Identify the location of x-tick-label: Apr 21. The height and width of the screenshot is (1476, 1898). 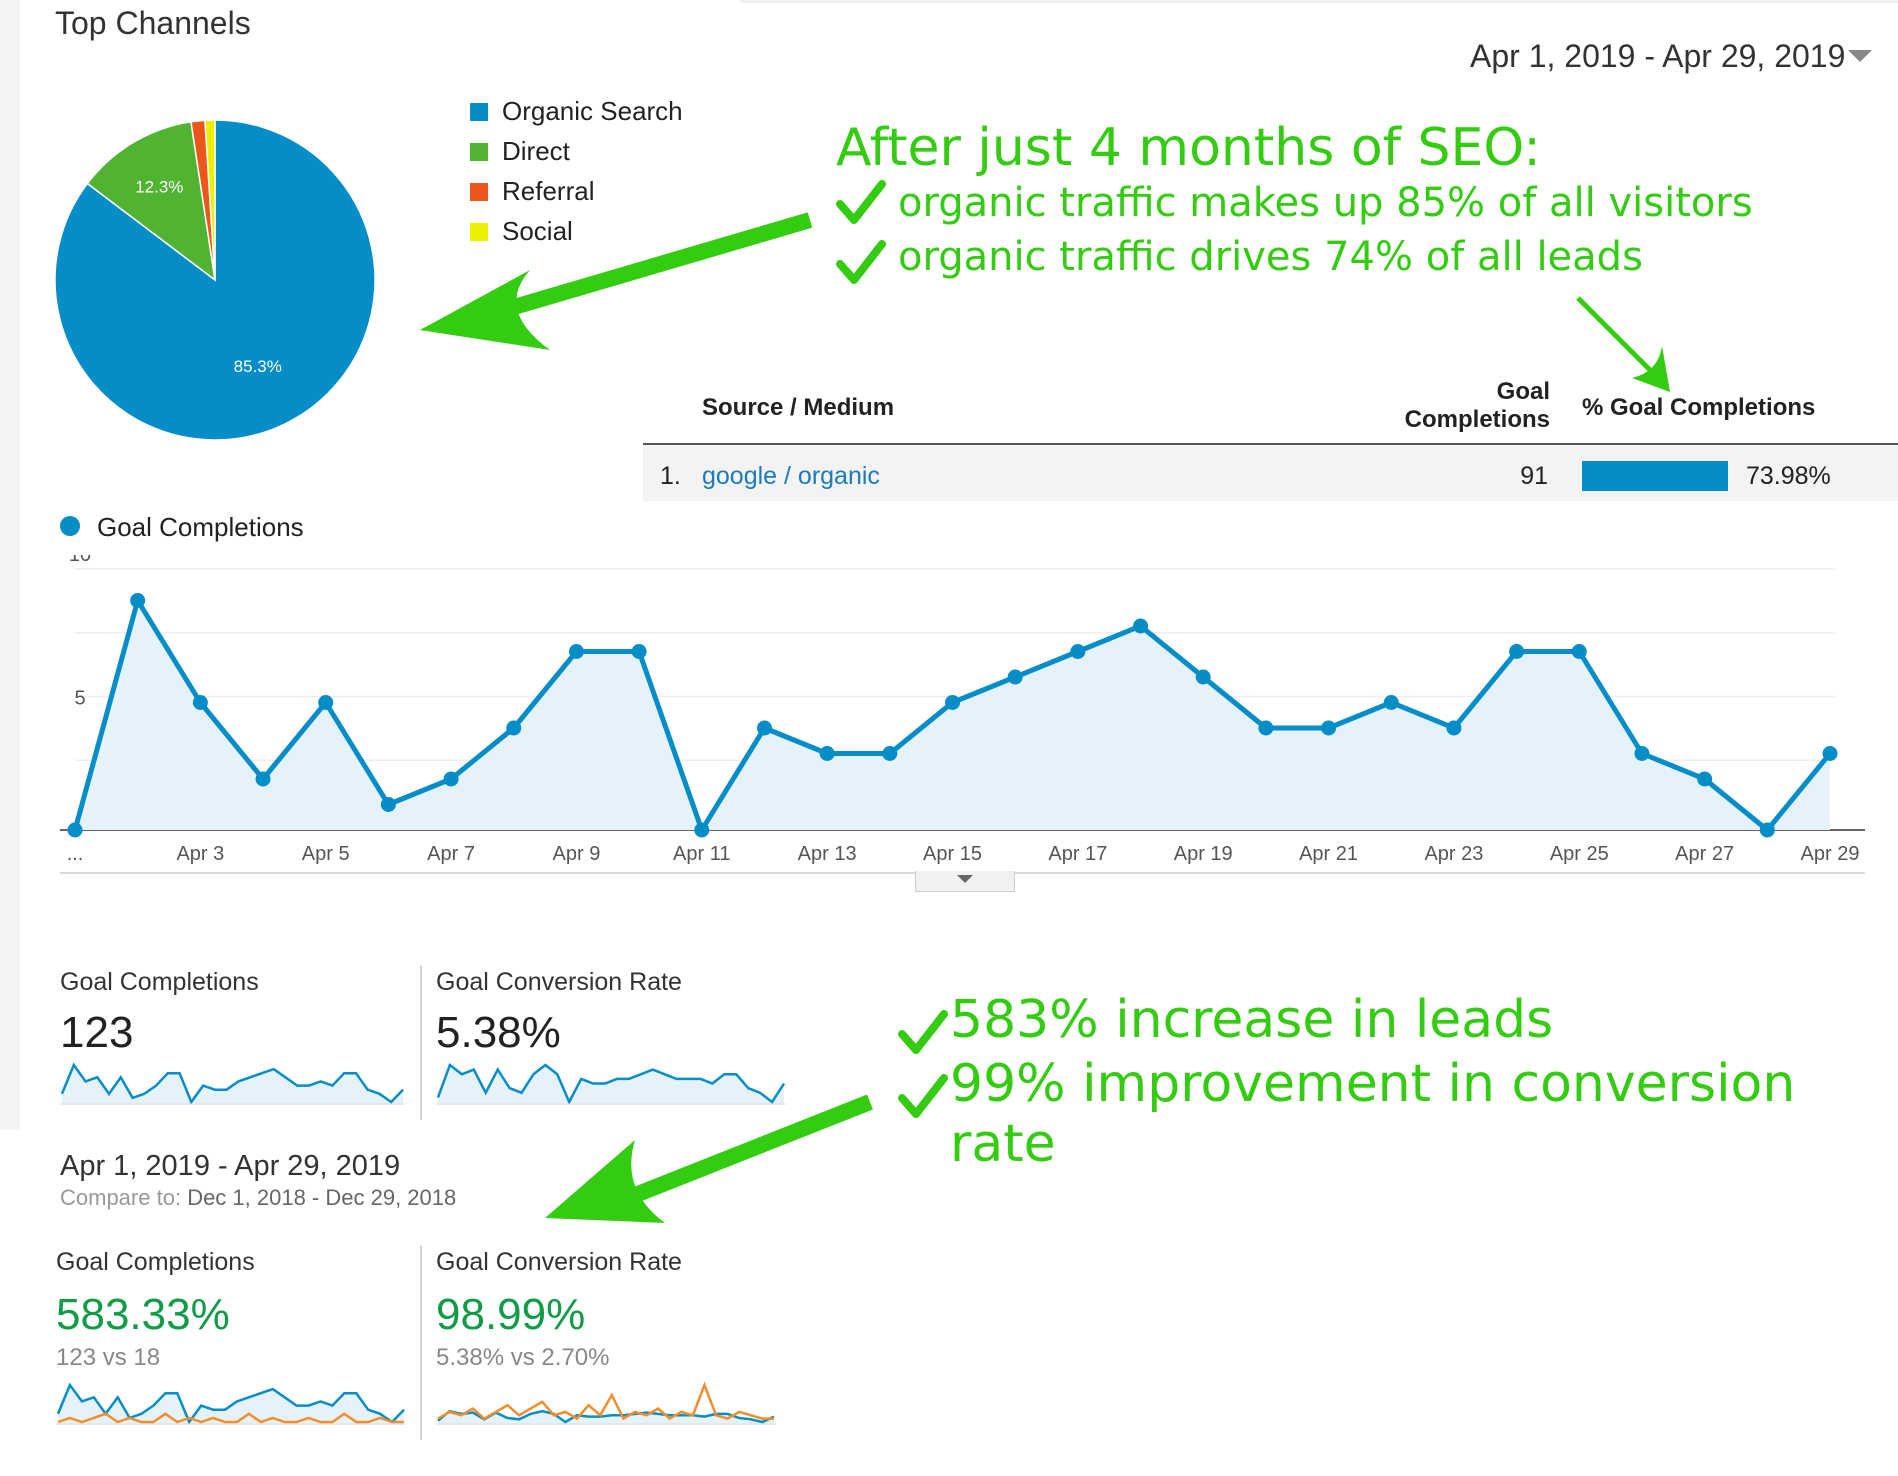
(1328, 854).